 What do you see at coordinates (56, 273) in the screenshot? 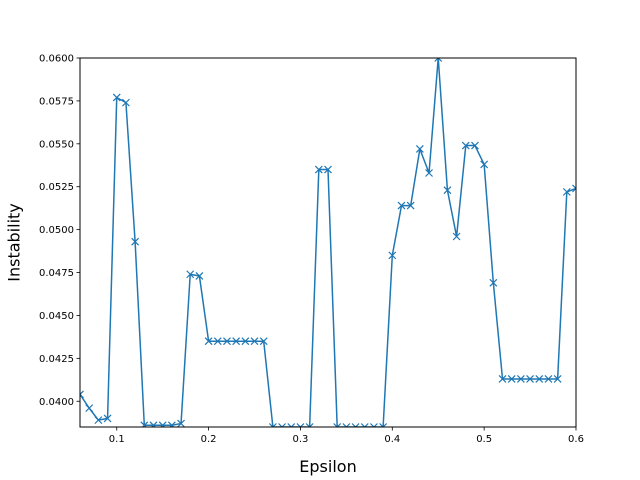
I see `y-tick-label: 0.0475` at bounding box center [56, 273].